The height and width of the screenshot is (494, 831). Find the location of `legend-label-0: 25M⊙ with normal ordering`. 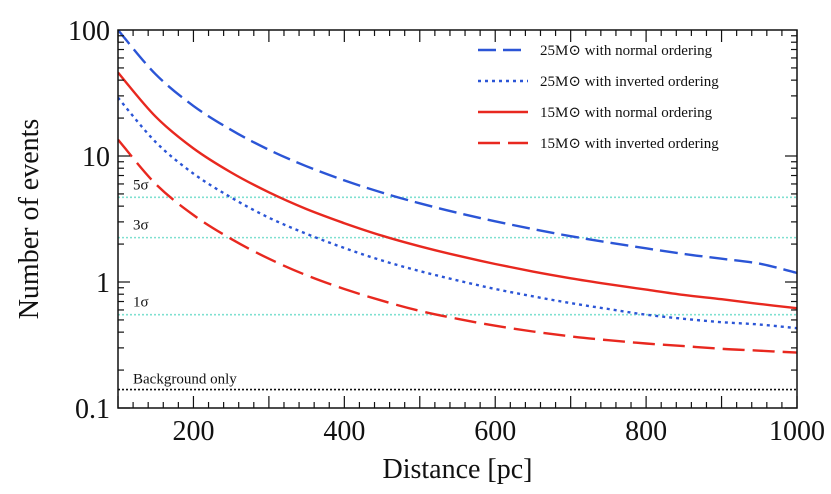

legend-label-0: 25M⊙ with normal ordering is located at coordinates (626, 51).